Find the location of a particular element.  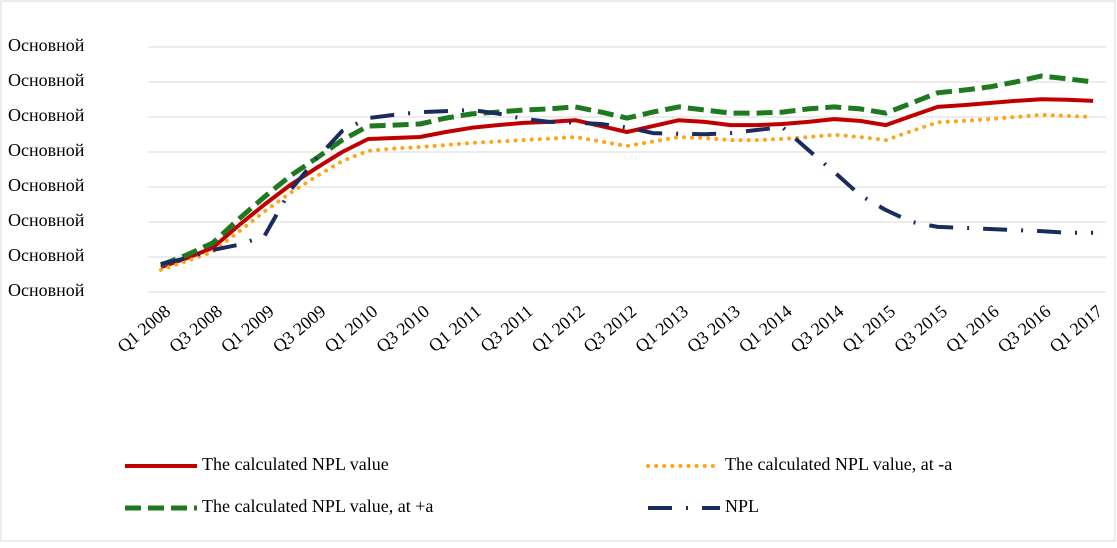

x-tick-label: Q1 2013 is located at coordinates (661, 328).